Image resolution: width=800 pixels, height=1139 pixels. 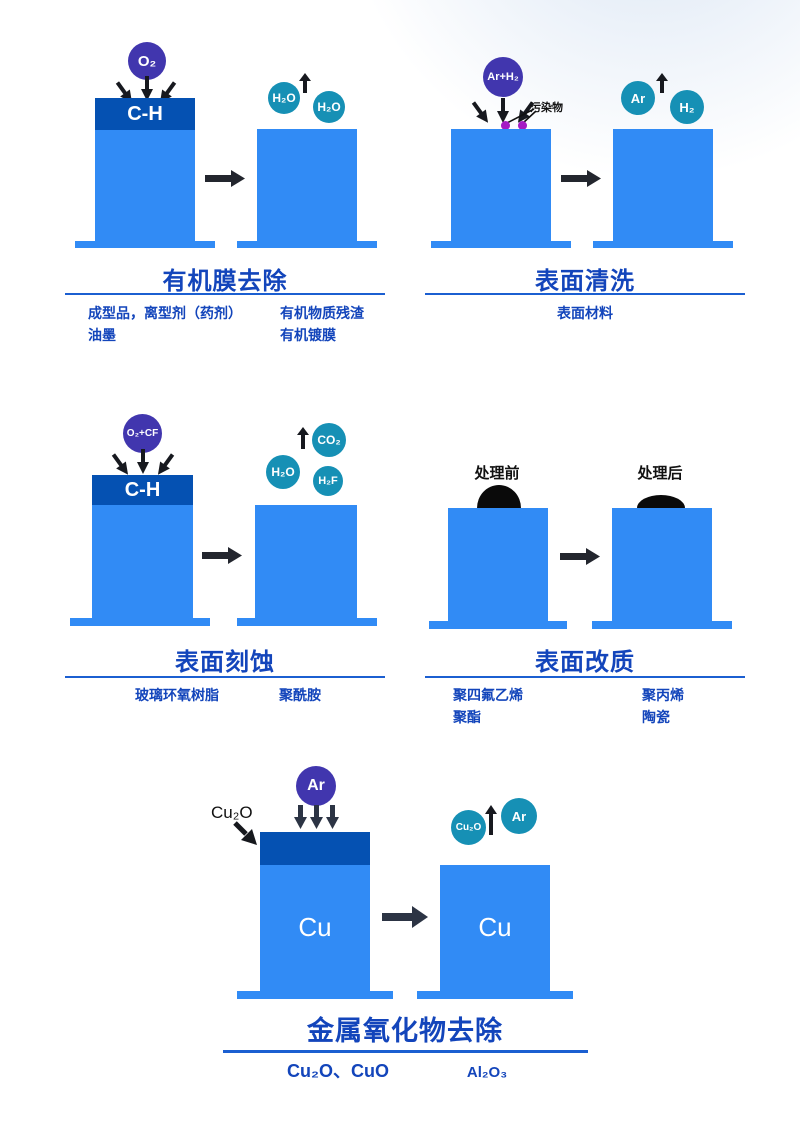 I want to click on note-line: 聚丙烯, so click(x=663, y=695).